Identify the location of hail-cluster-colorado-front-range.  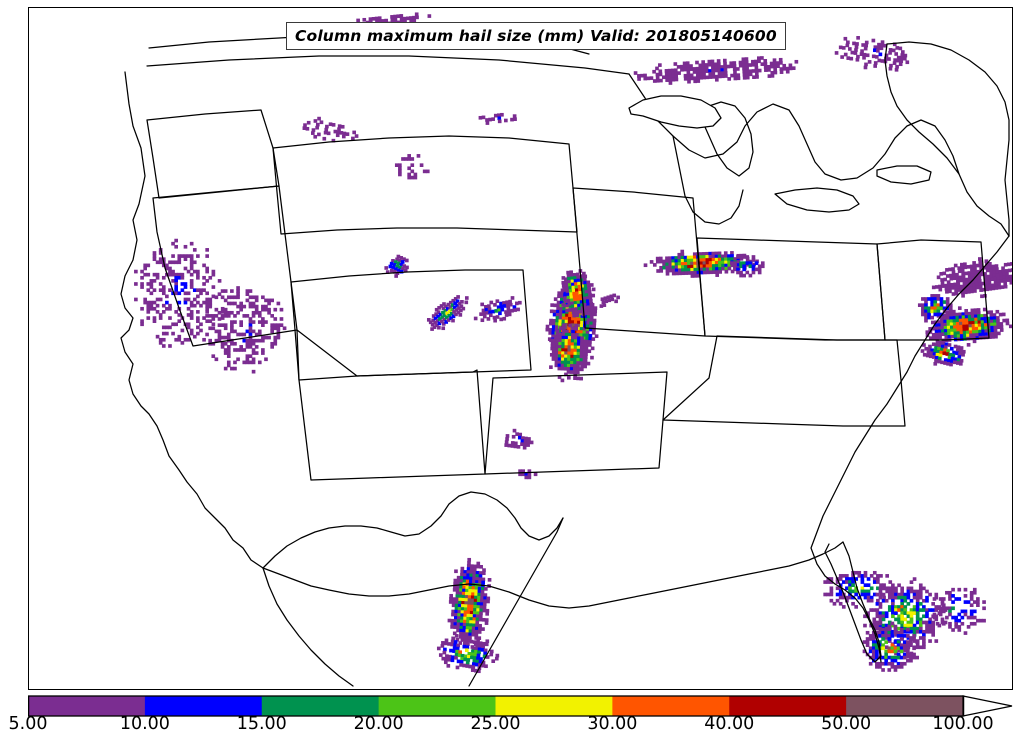
(447, 313).